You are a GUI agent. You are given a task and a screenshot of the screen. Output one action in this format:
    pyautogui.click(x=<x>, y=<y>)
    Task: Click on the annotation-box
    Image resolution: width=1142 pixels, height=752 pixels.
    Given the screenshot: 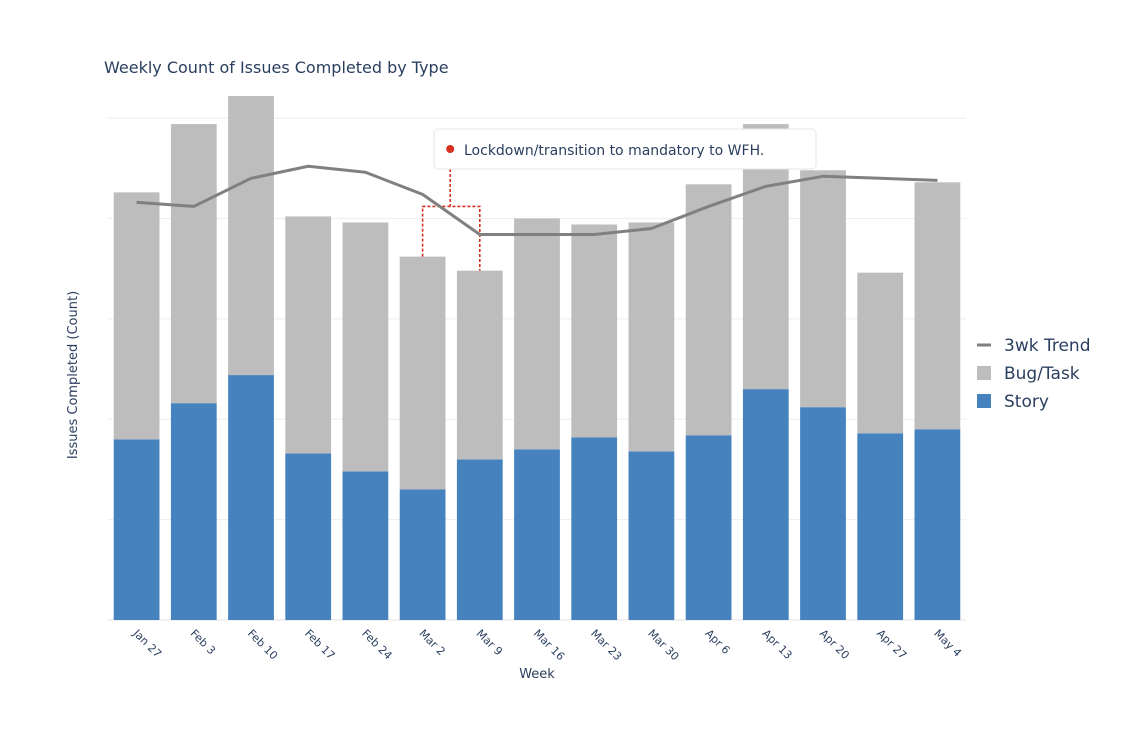 What is the action you would take?
    pyautogui.click(x=625, y=149)
    